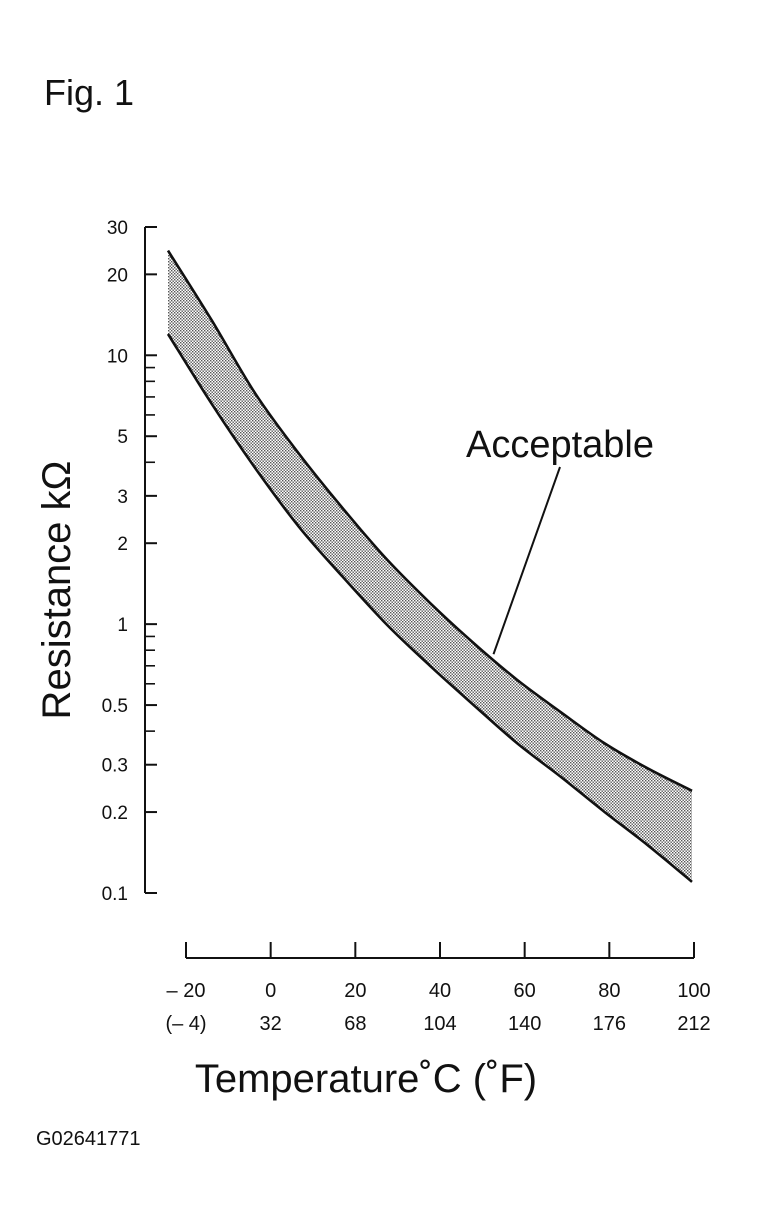 The width and height of the screenshot is (757, 1219). What do you see at coordinates (122, 437) in the screenshot?
I see `y-tick-label: 5` at bounding box center [122, 437].